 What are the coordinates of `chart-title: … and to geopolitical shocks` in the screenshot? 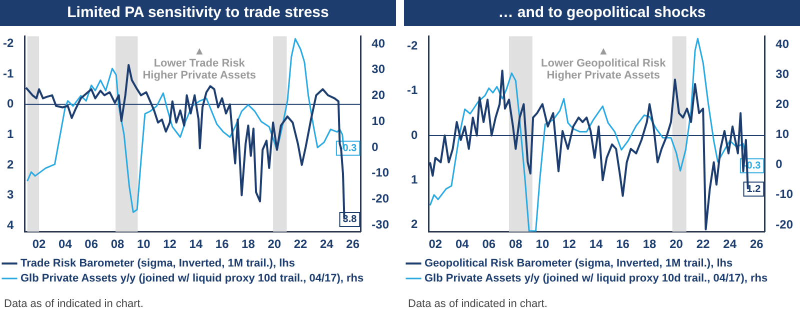 It's located at (602, 13).